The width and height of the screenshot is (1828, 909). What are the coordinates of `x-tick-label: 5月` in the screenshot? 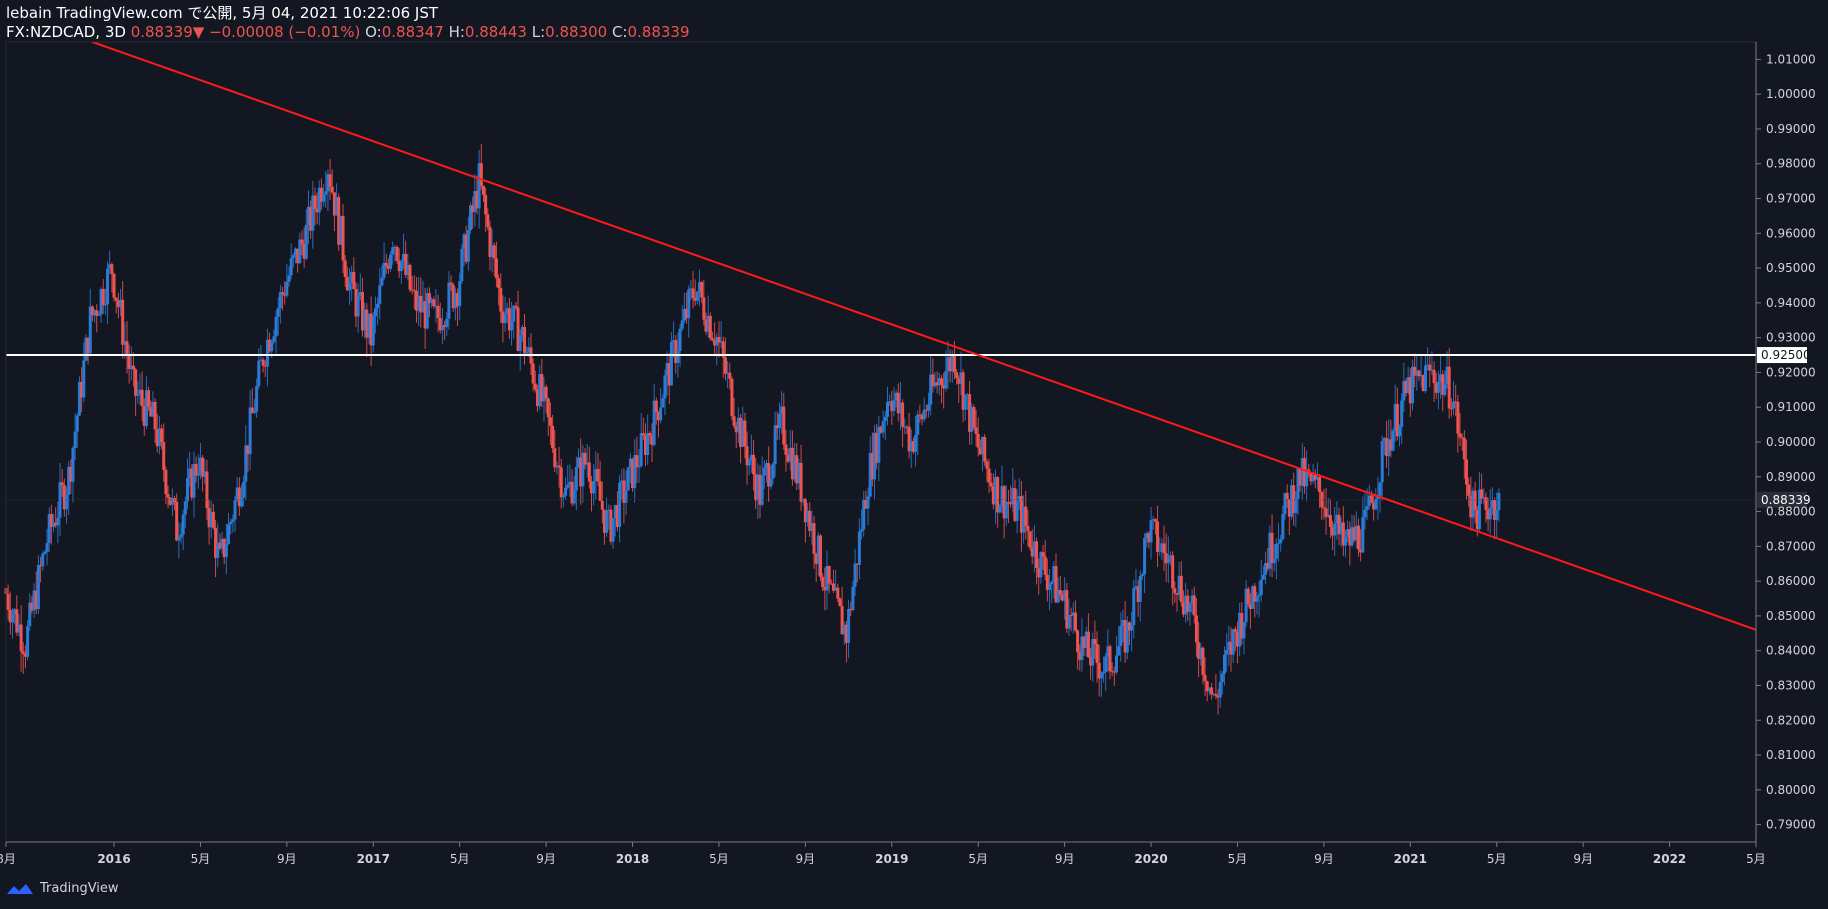 It's located at (1238, 859).